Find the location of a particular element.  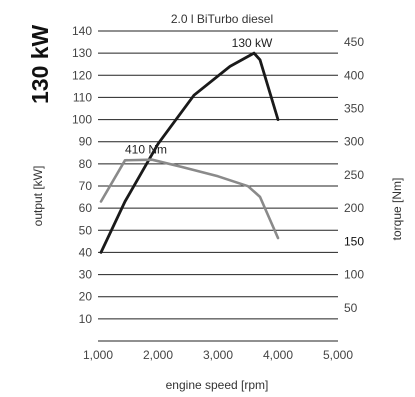

y2-axis-label: torque [Nm] is located at coordinates (397, 209).